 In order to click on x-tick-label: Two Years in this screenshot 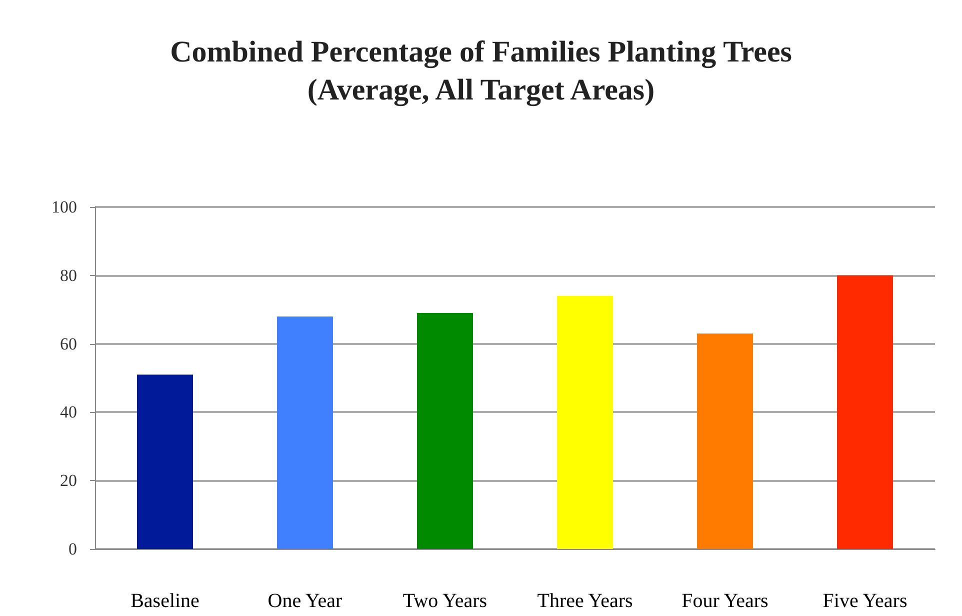, I will do `click(445, 601)`.